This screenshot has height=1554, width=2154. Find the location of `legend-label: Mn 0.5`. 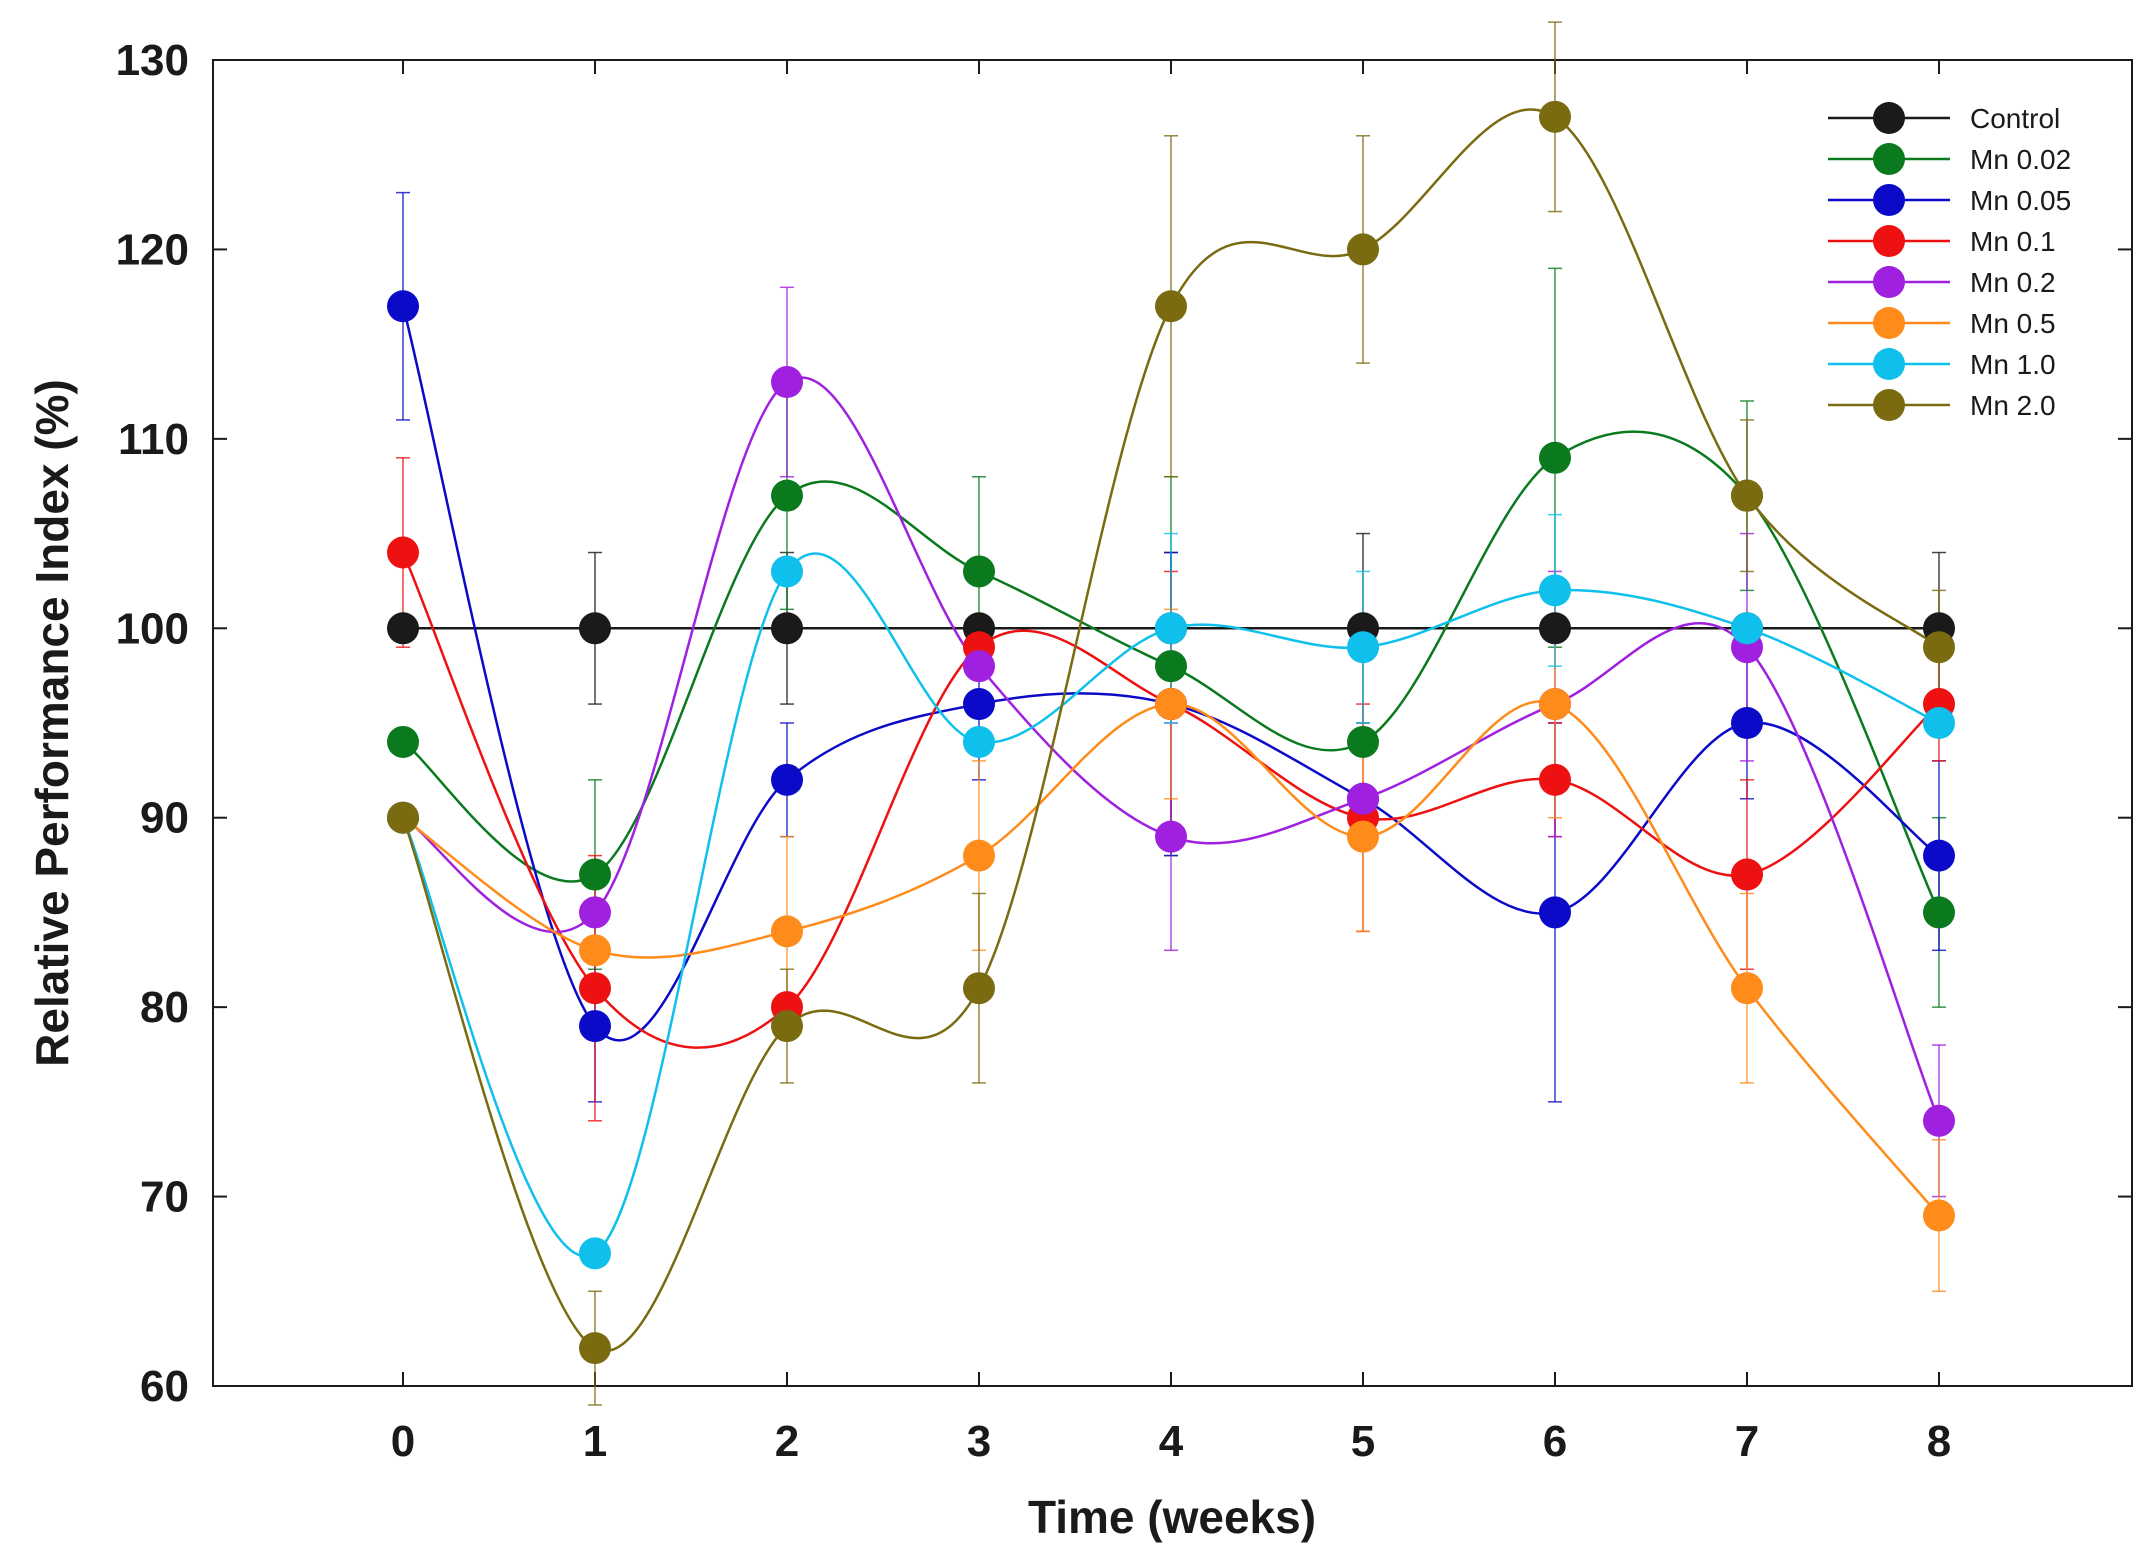

legend-label: Mn 0.5 is located at coordinates (2013, 323).